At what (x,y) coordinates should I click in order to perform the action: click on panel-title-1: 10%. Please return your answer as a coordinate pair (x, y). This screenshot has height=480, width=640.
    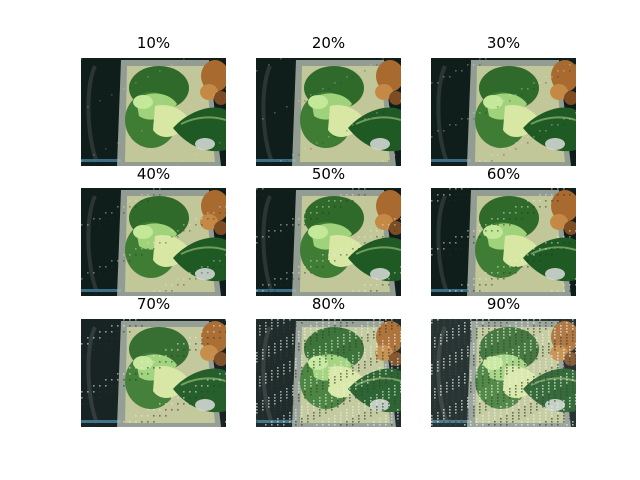
    Looking at the image, I should click on (153, 43).